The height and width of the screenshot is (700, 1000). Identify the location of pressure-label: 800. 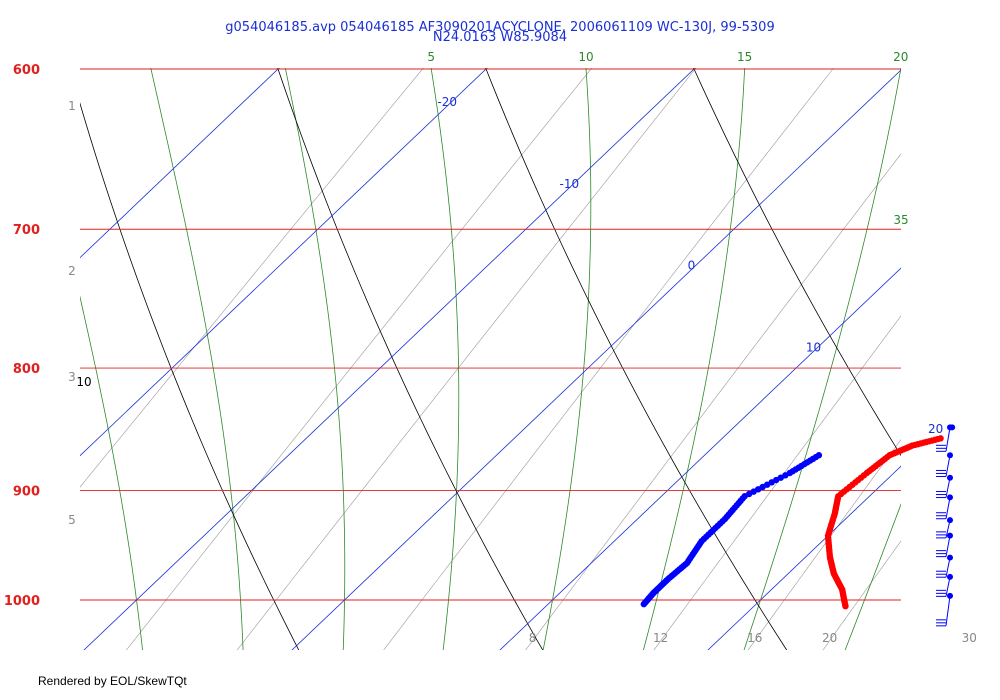
(26, 369).